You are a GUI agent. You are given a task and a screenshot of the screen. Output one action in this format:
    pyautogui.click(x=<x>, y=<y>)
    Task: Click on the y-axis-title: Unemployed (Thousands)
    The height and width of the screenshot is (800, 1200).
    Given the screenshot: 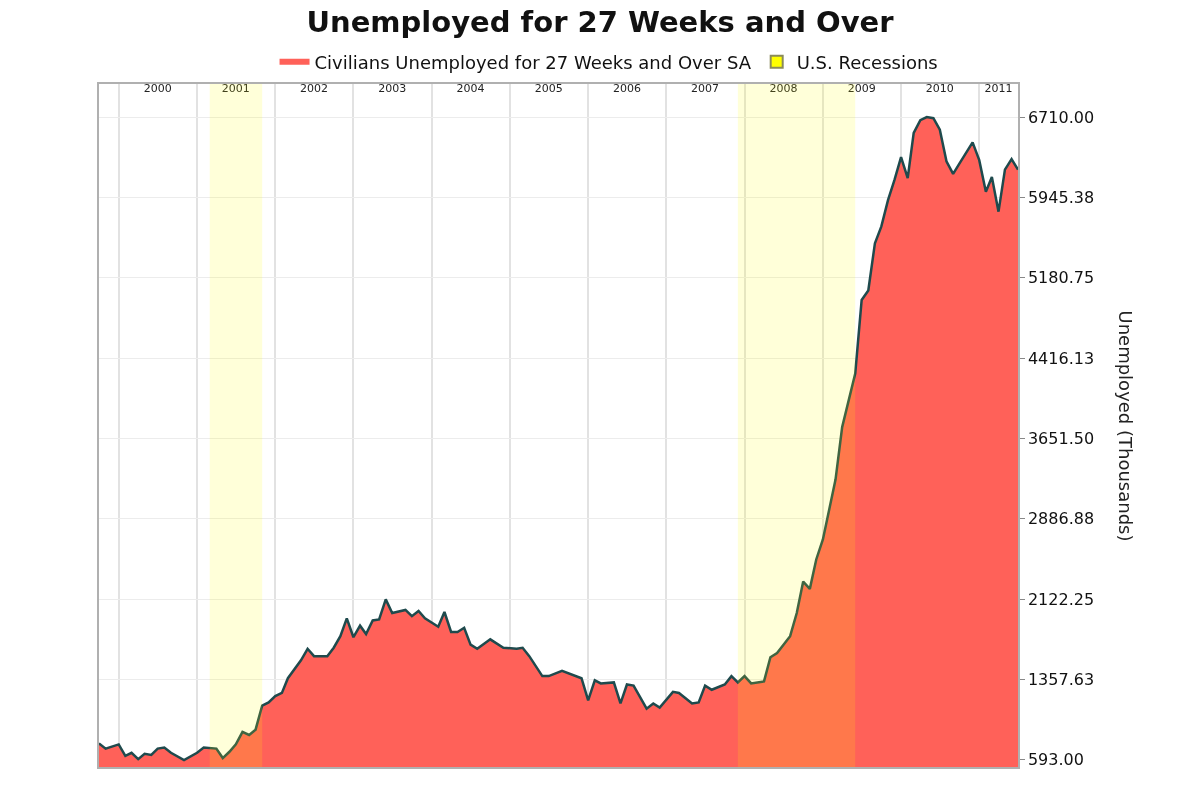 What is the action you would take?
    pyautogui.click(x=1125, y=426)
    